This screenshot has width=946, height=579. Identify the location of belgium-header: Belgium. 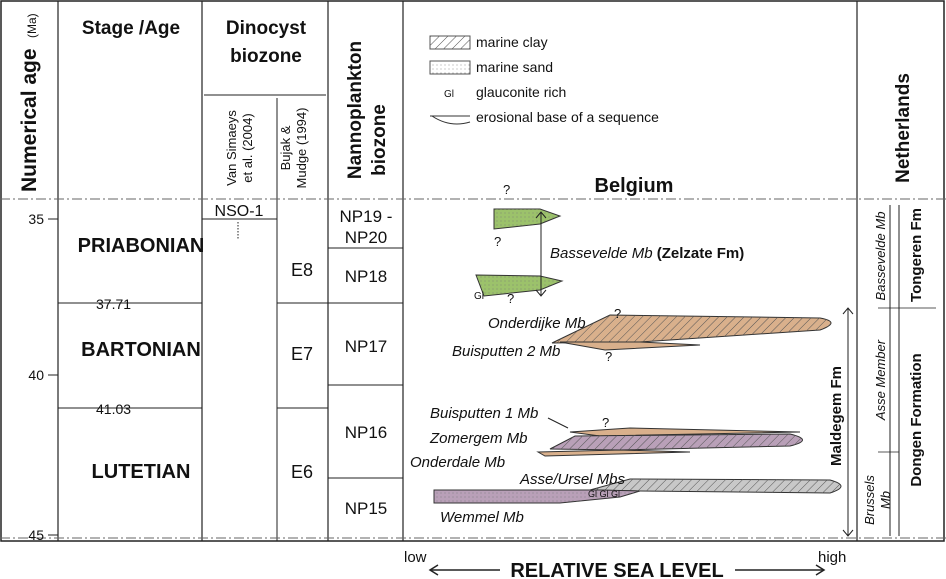
(634, 186).